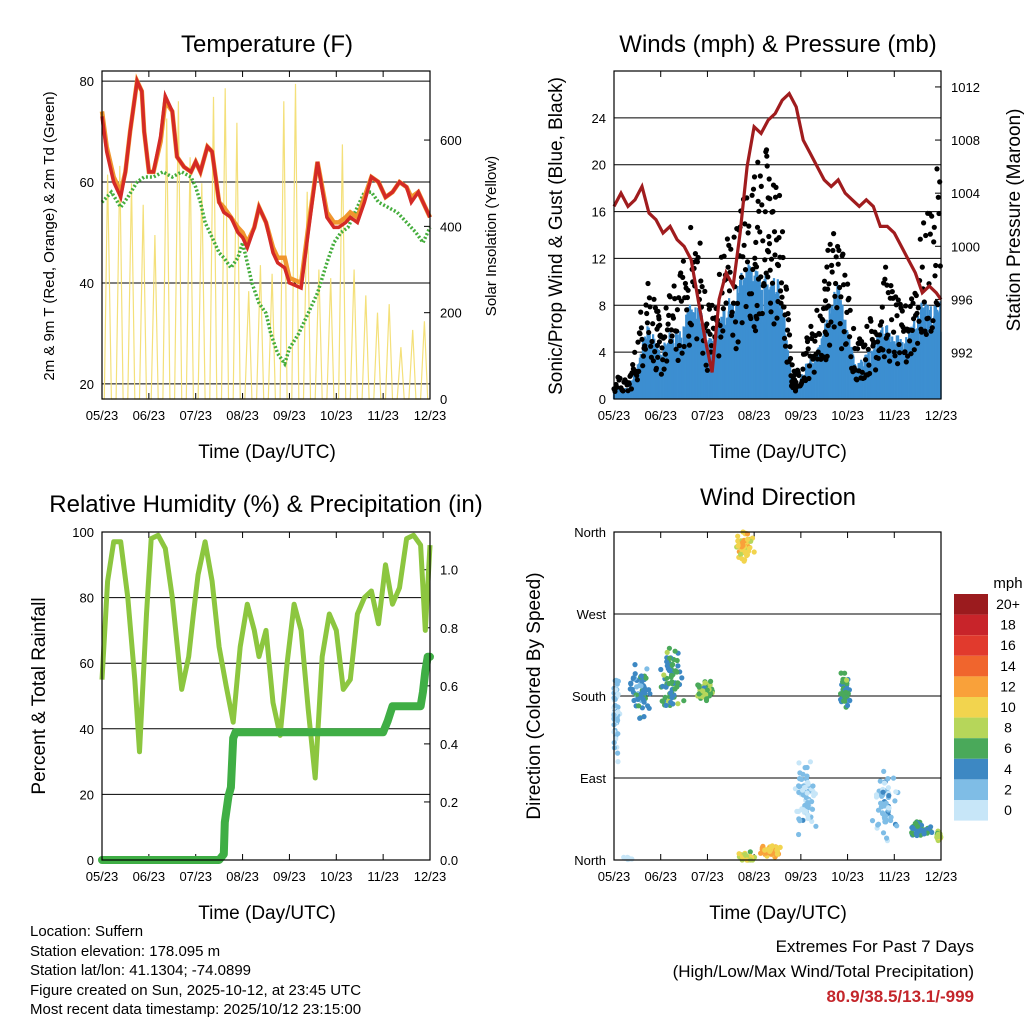  What do you see at coordinates (778, 497) in the screenshot?
I see `wind-direction-title: Wind Direction` at bounding box center [778, 497].